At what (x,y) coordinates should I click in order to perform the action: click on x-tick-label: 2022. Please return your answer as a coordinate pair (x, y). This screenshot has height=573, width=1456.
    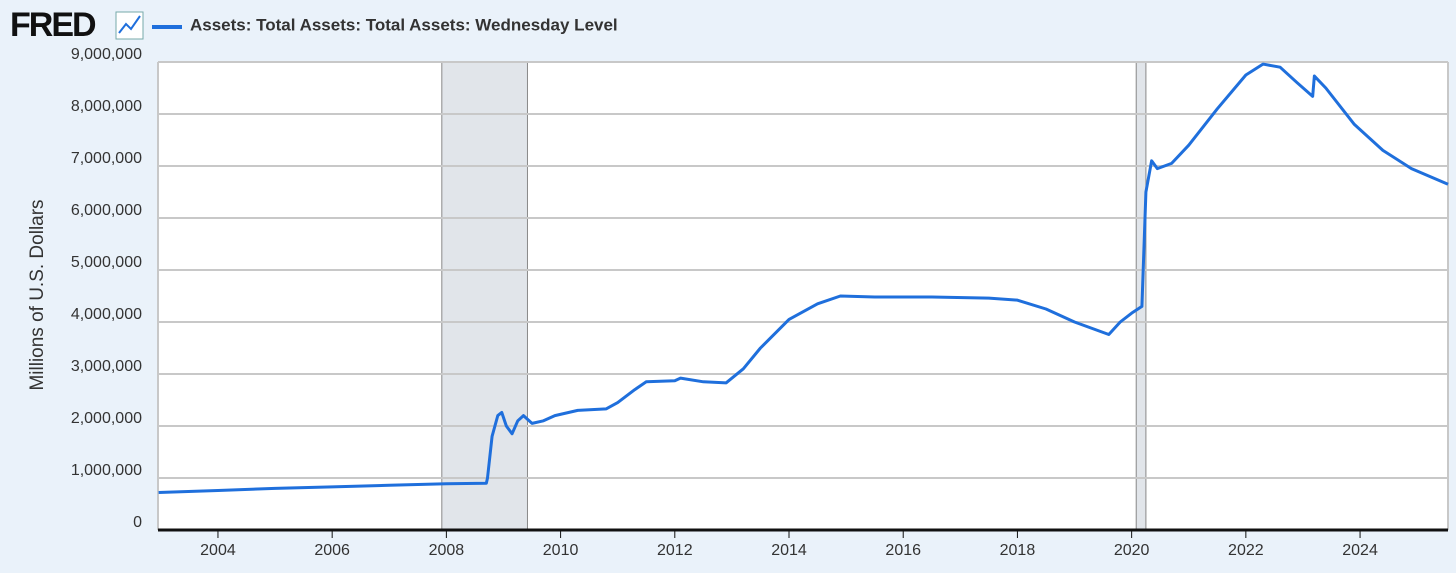
    Looking at the image, I should click on (1246, 550).